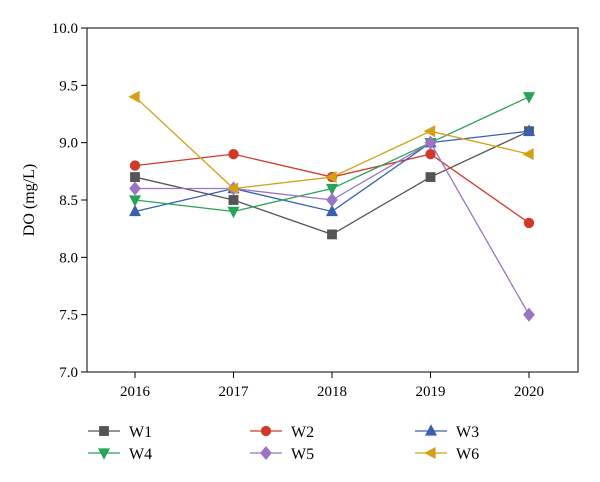  Describe the element at coordinates (233, 154) in the screenshot. I see `data-point-w2-2017` at that location.